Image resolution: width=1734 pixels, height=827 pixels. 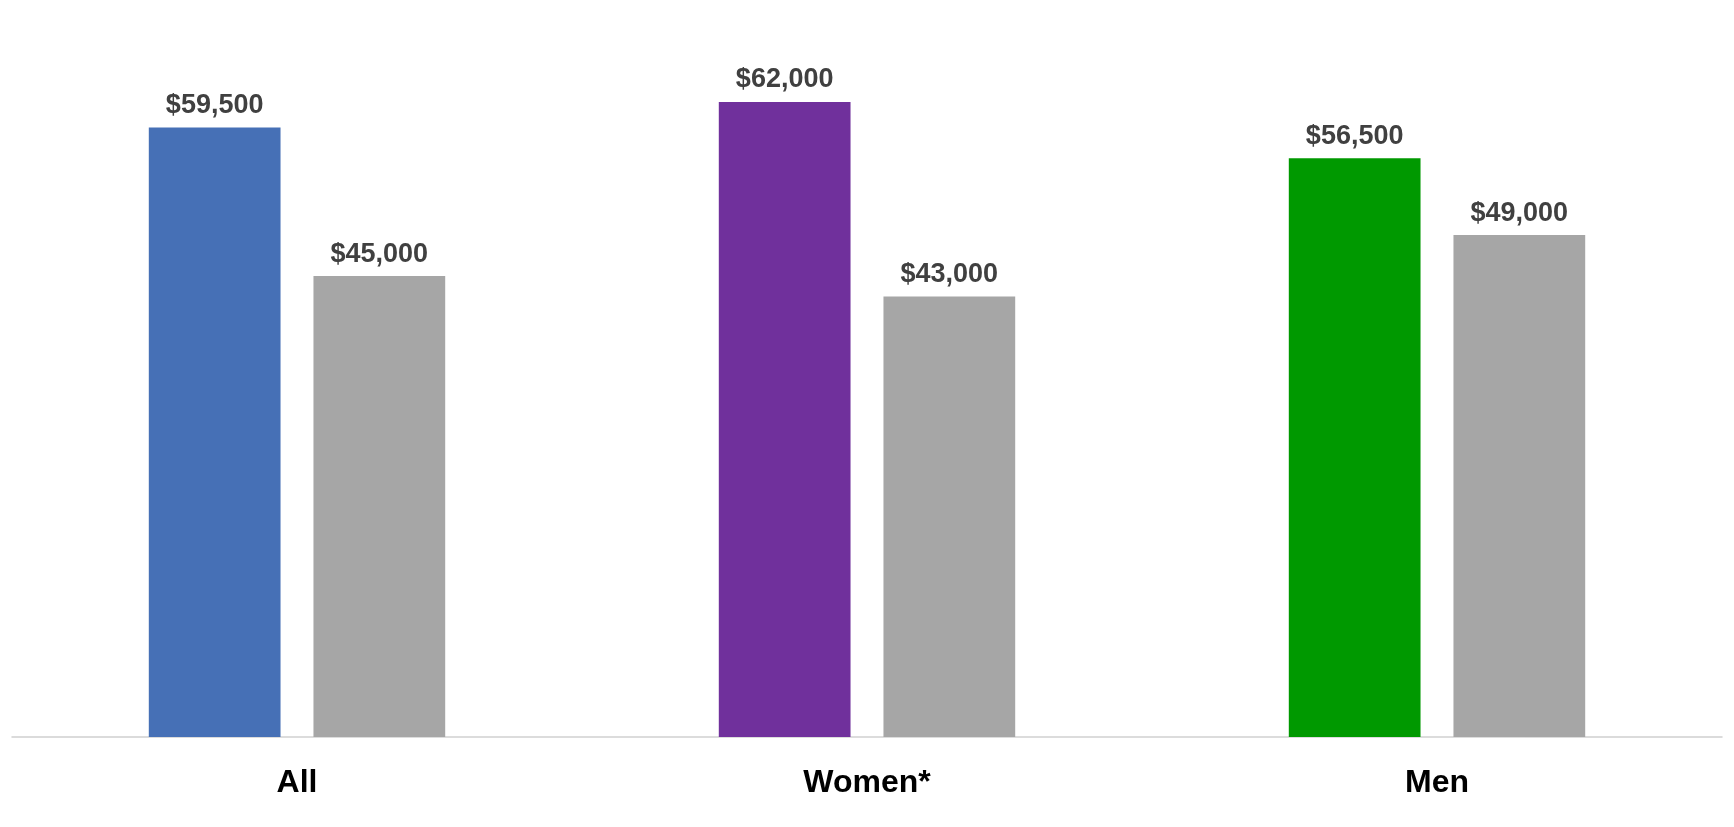 What do you see at coordinates (1437, 781) in the screenshot?
I see `x-tick-label: Men` at bounding box center [1437, 781].